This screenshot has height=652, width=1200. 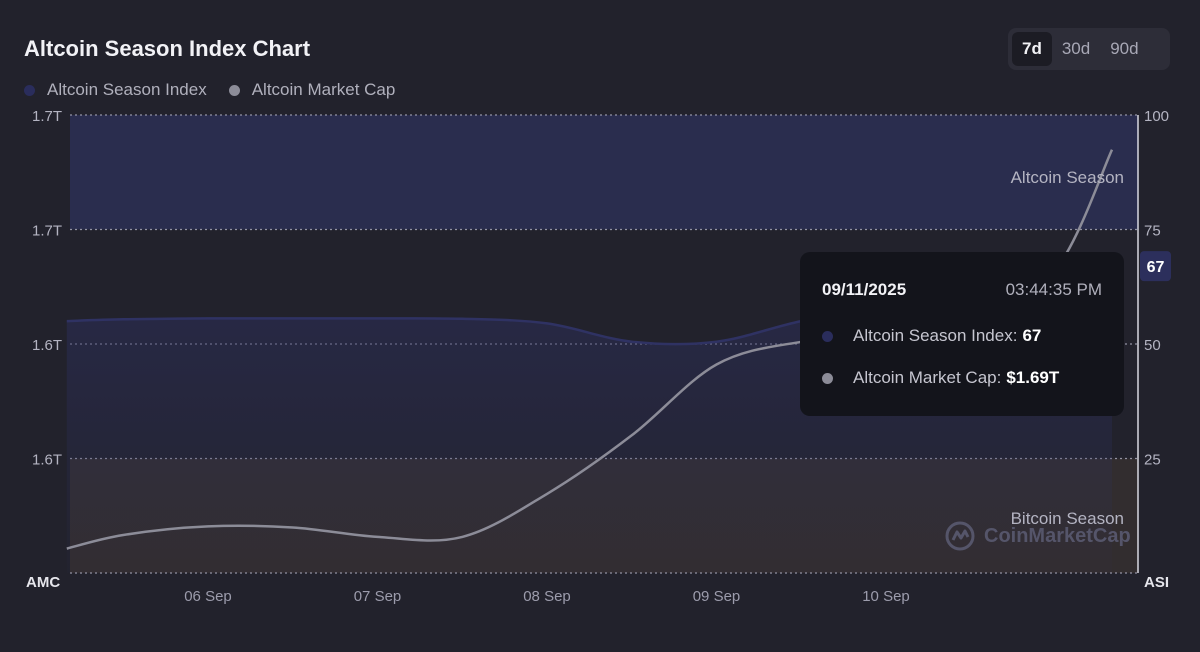 I want to click on legend-label: Altcoin Season Index, so click(x=127, y=89).